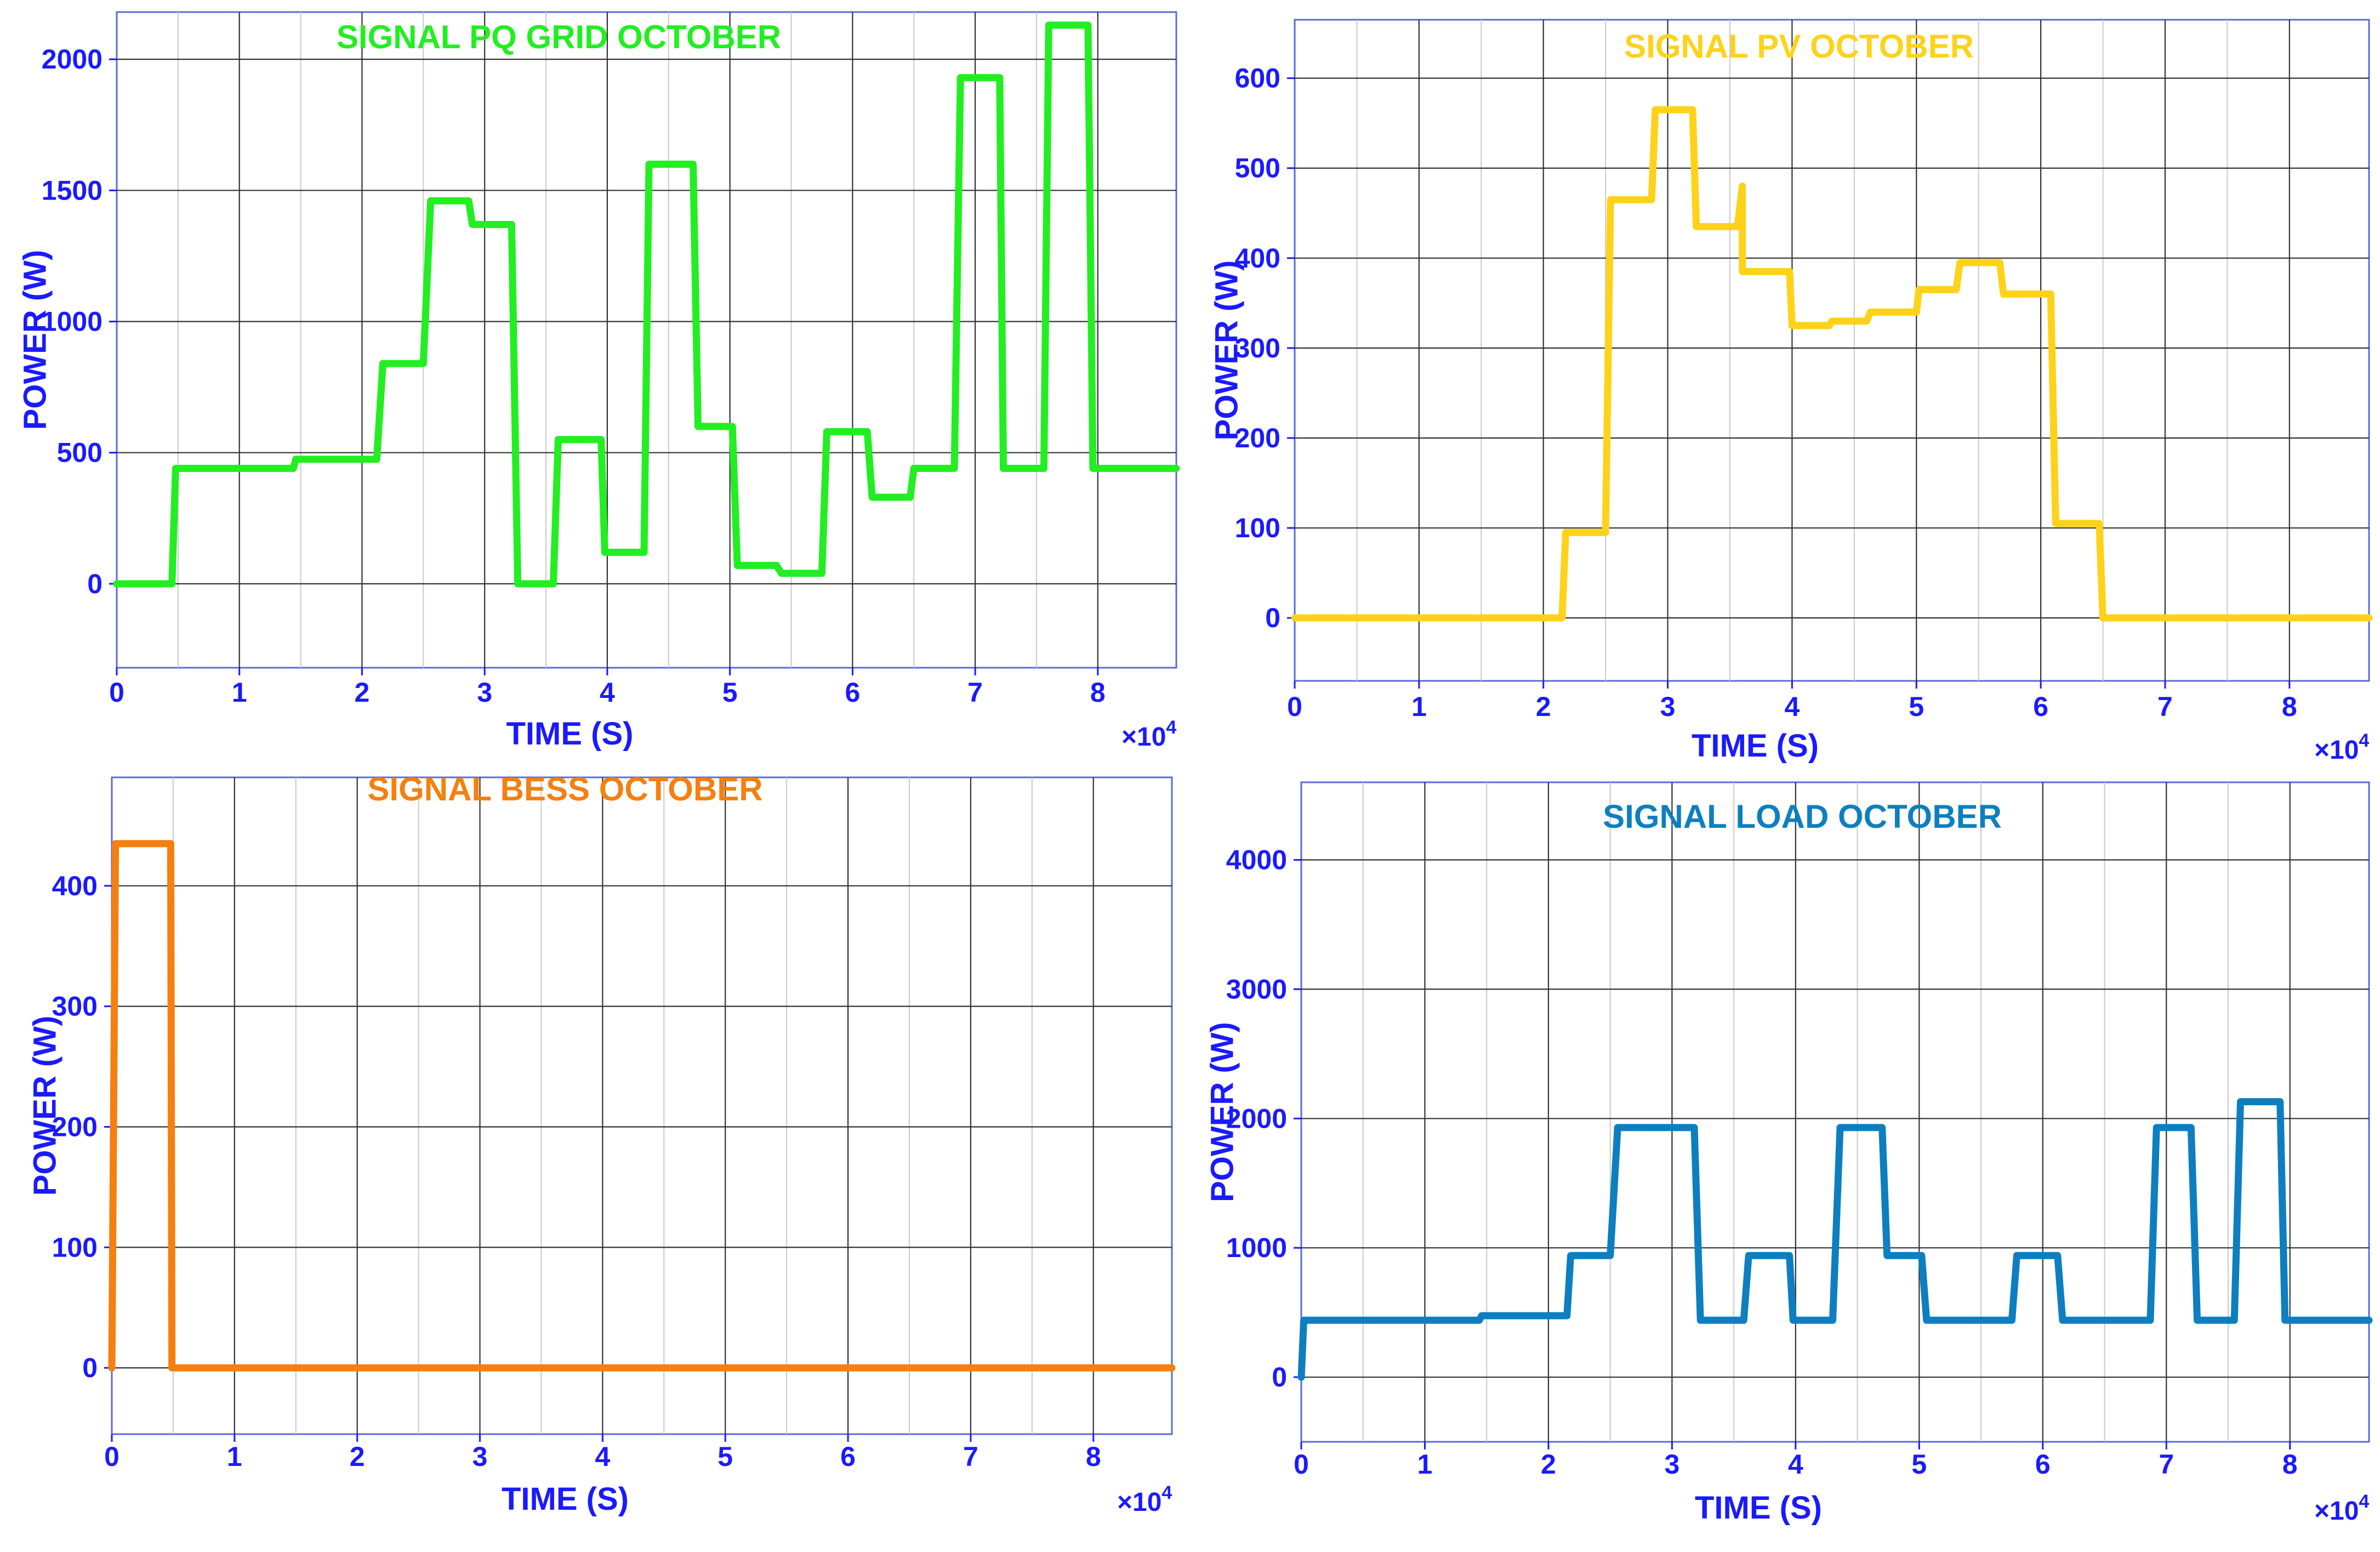 This screenshot has width=2380, height=1552. What do you see at coordinates (1802, 816) in the screenshot?
I see `chart-title: SIGNAL LOAD OCTOBER` at bounding box center [1802, 816].